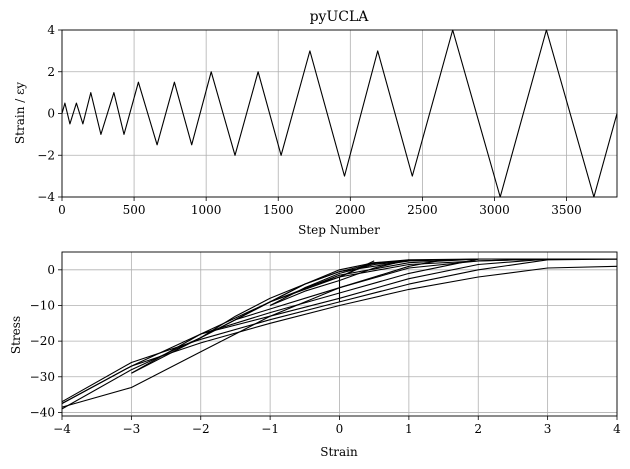 The height and width of the screenshot is (469, 630). I want to click on x-tick-label: 1000, so click(206, 210).